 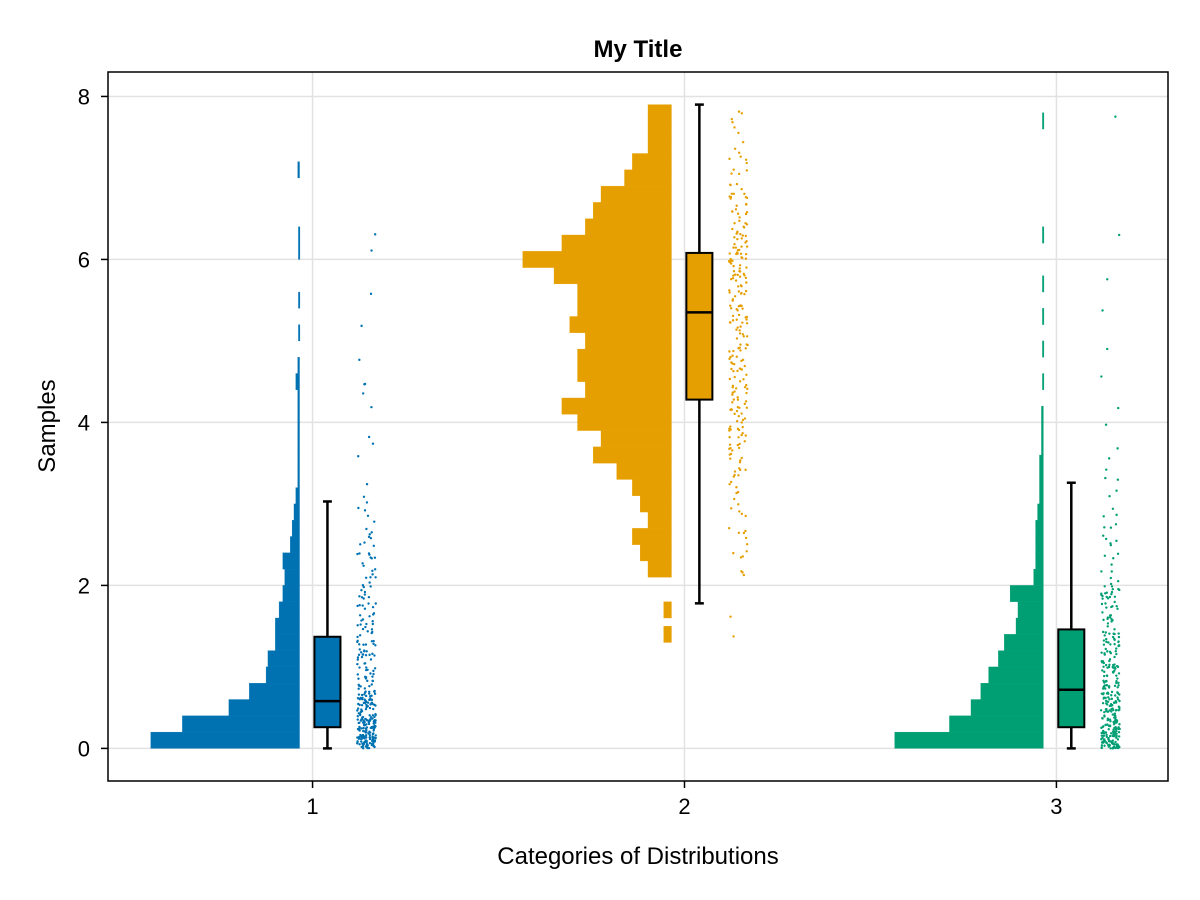 I want to click on y-axis-label: Samples, so click(x=47, y=425).